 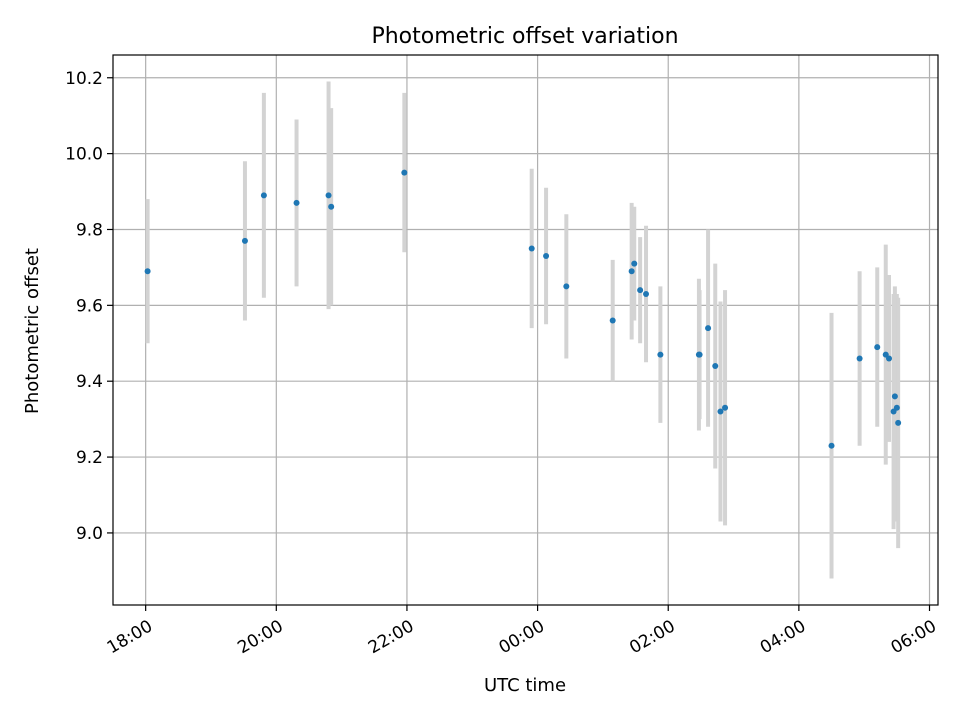 I want to click on y-axis-label: Photometric offset, so click(x=32, y=331).